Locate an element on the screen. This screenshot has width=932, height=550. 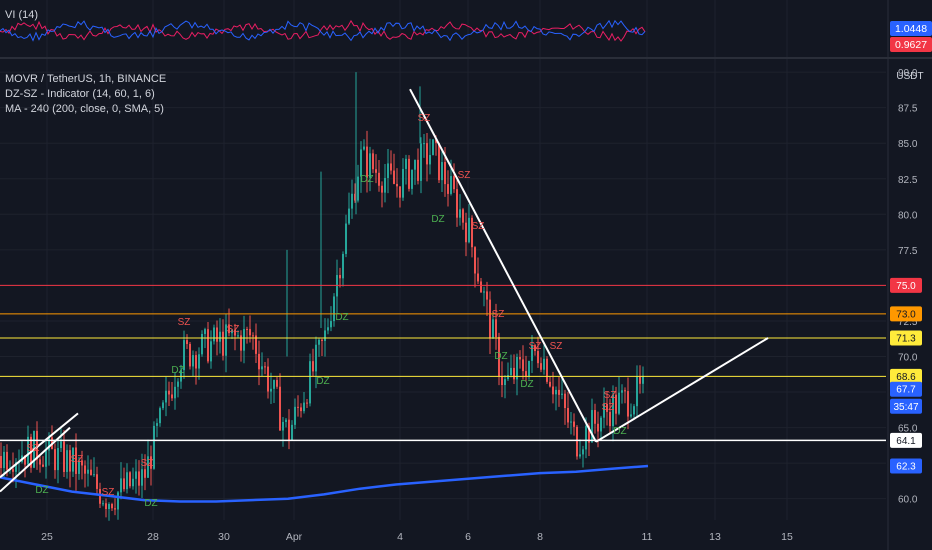
vi-plus-line is located at coordinates (323, 30).